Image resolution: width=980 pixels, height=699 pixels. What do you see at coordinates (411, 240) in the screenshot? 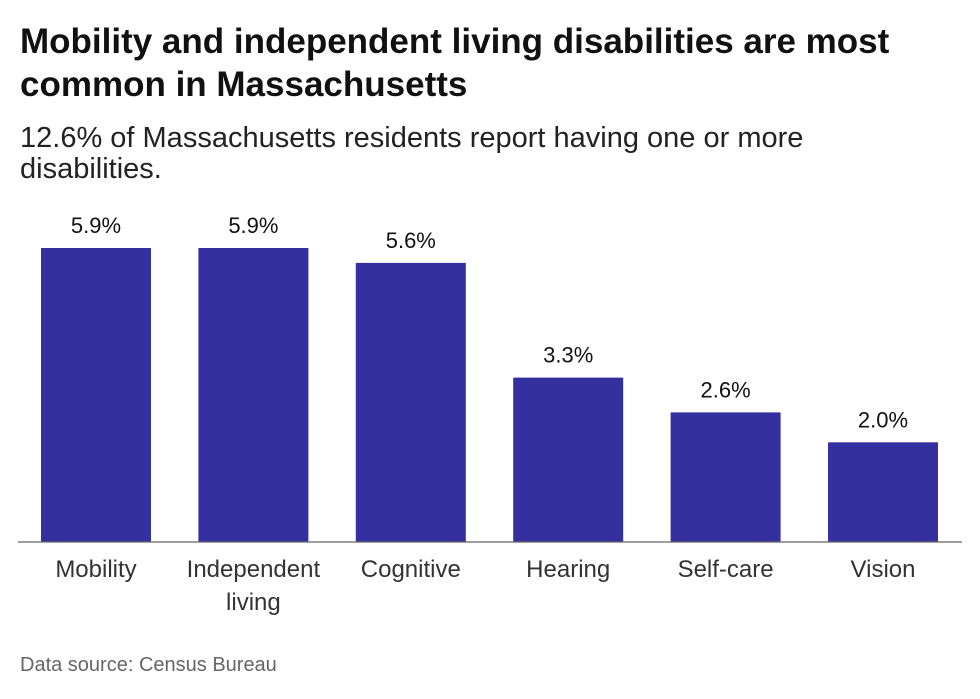
I see `bar-value-label: 5.6%` at bounding box center [411, 240].